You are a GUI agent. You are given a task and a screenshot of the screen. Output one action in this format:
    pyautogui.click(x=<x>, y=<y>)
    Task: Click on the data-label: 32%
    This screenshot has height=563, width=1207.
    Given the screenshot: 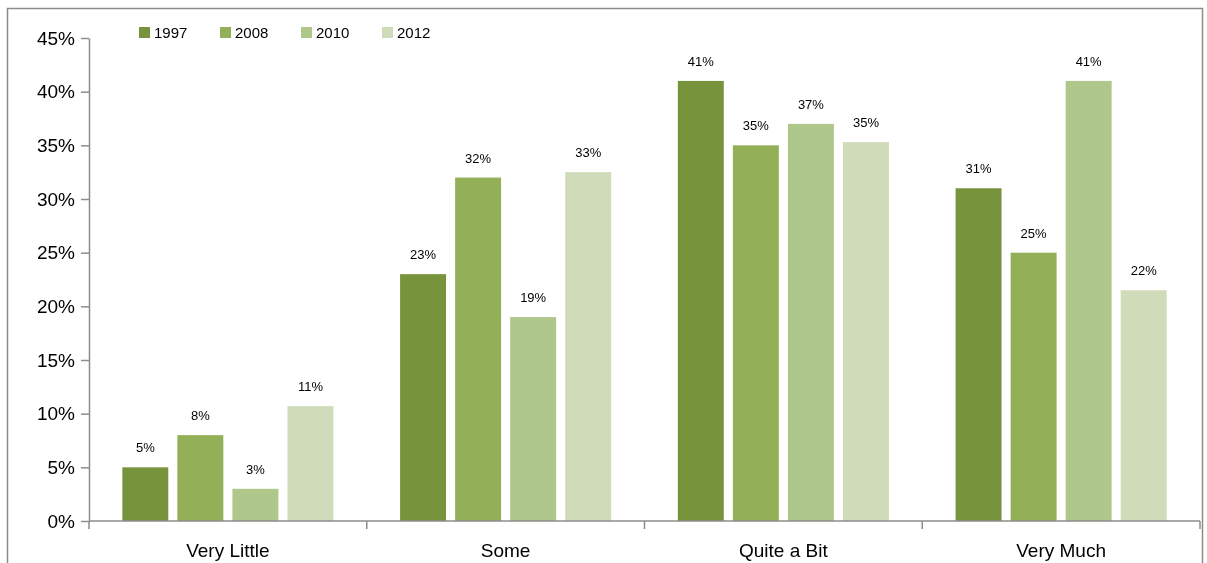 What is the action you would take?
    pyautogui.click(x=478, y=158)
    